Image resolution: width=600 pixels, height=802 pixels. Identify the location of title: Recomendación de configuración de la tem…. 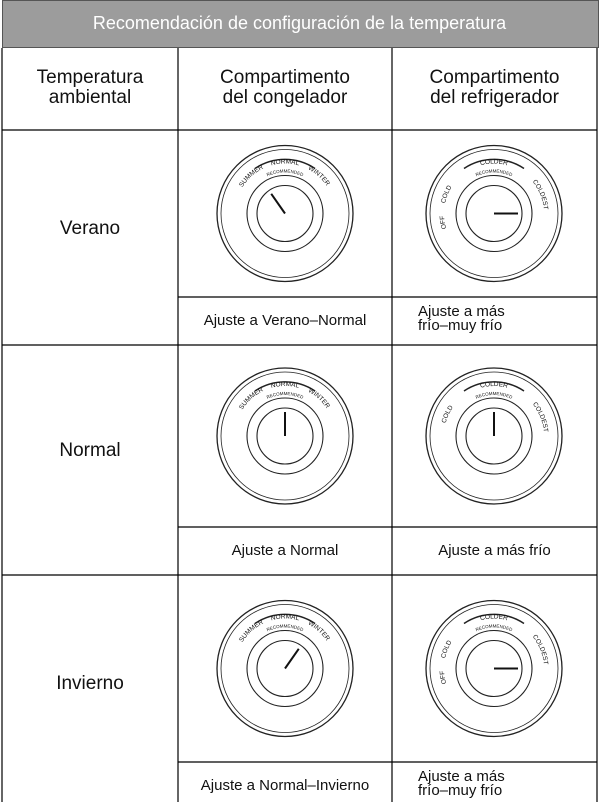
(299, 23).